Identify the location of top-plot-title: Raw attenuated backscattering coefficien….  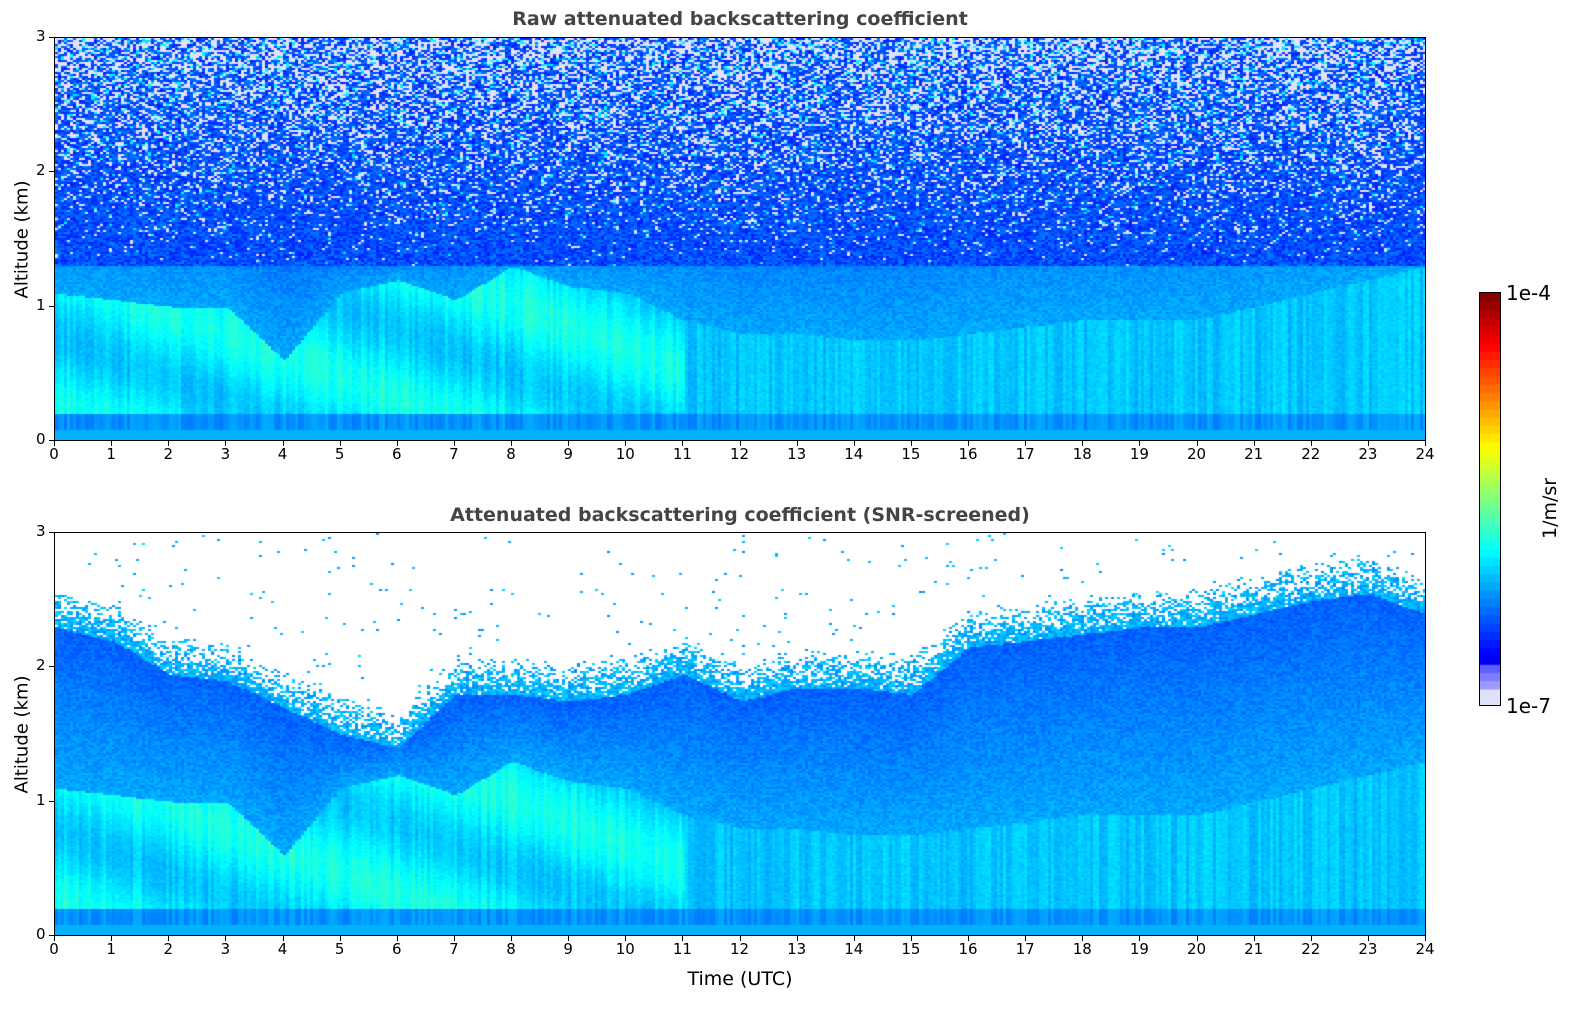
(740, 19).